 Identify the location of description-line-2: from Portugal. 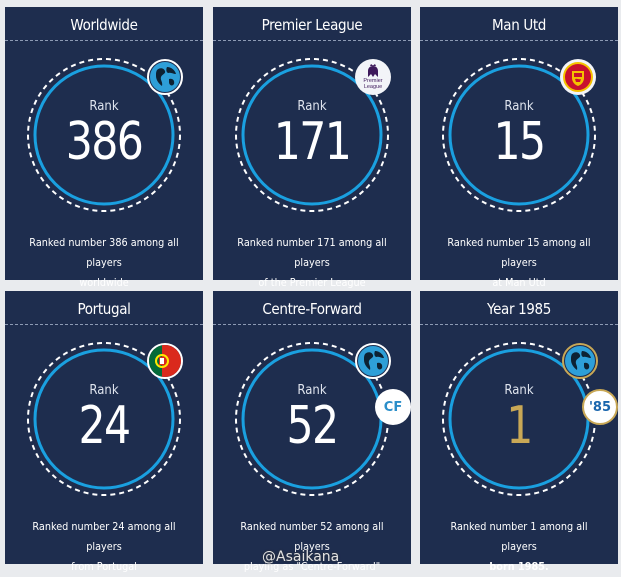
(104, 566).